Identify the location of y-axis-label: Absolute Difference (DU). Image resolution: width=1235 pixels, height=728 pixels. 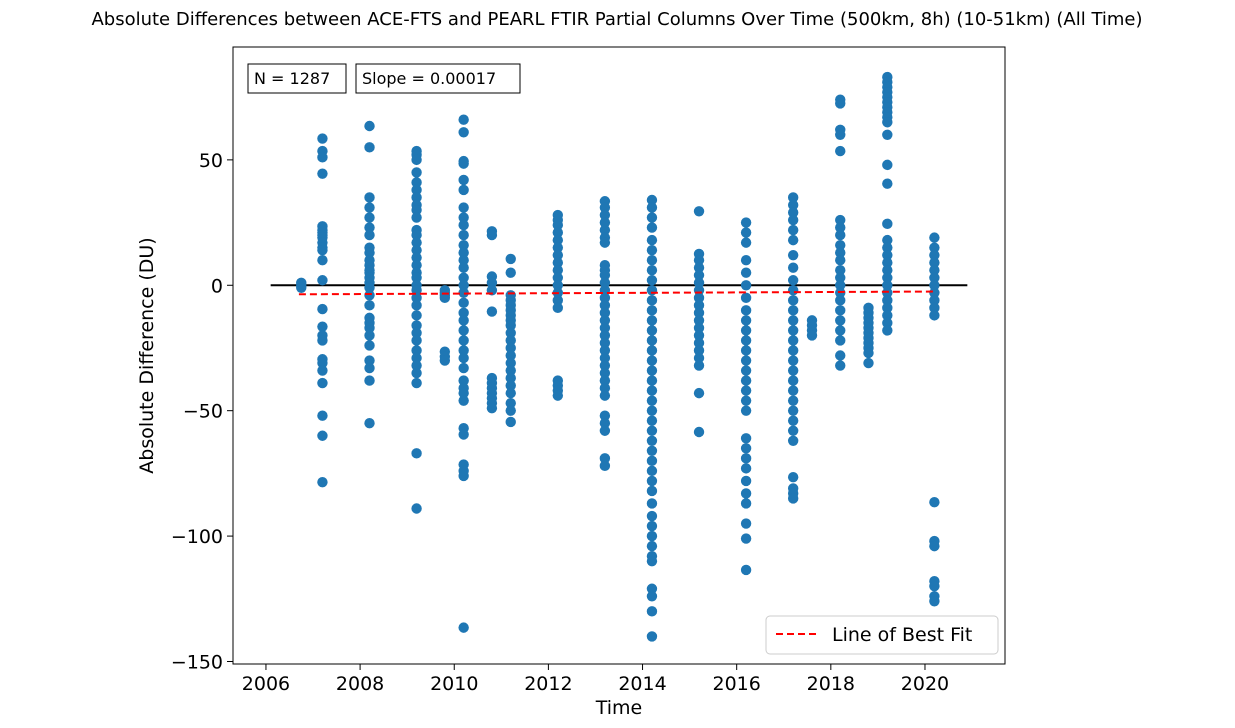
(147, 355).